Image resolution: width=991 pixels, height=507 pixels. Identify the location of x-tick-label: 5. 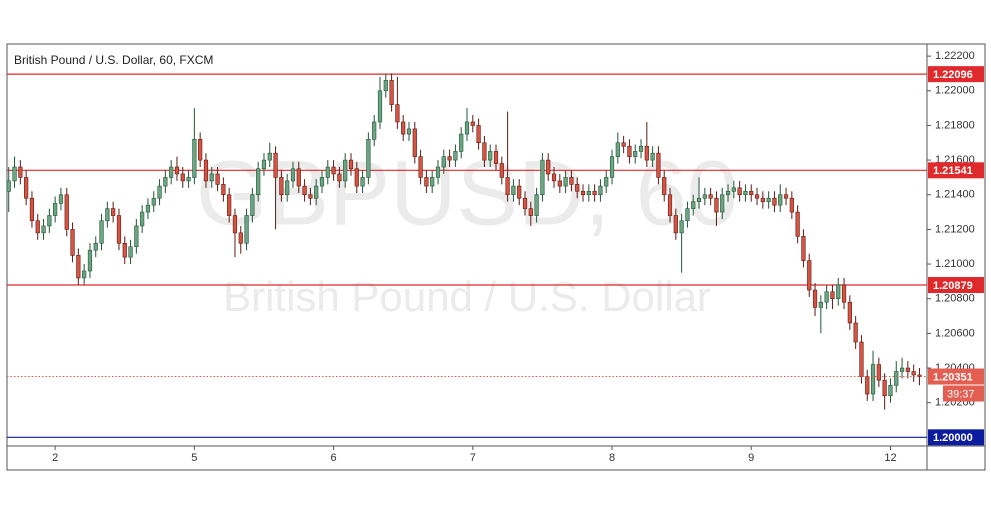
(194, 458).